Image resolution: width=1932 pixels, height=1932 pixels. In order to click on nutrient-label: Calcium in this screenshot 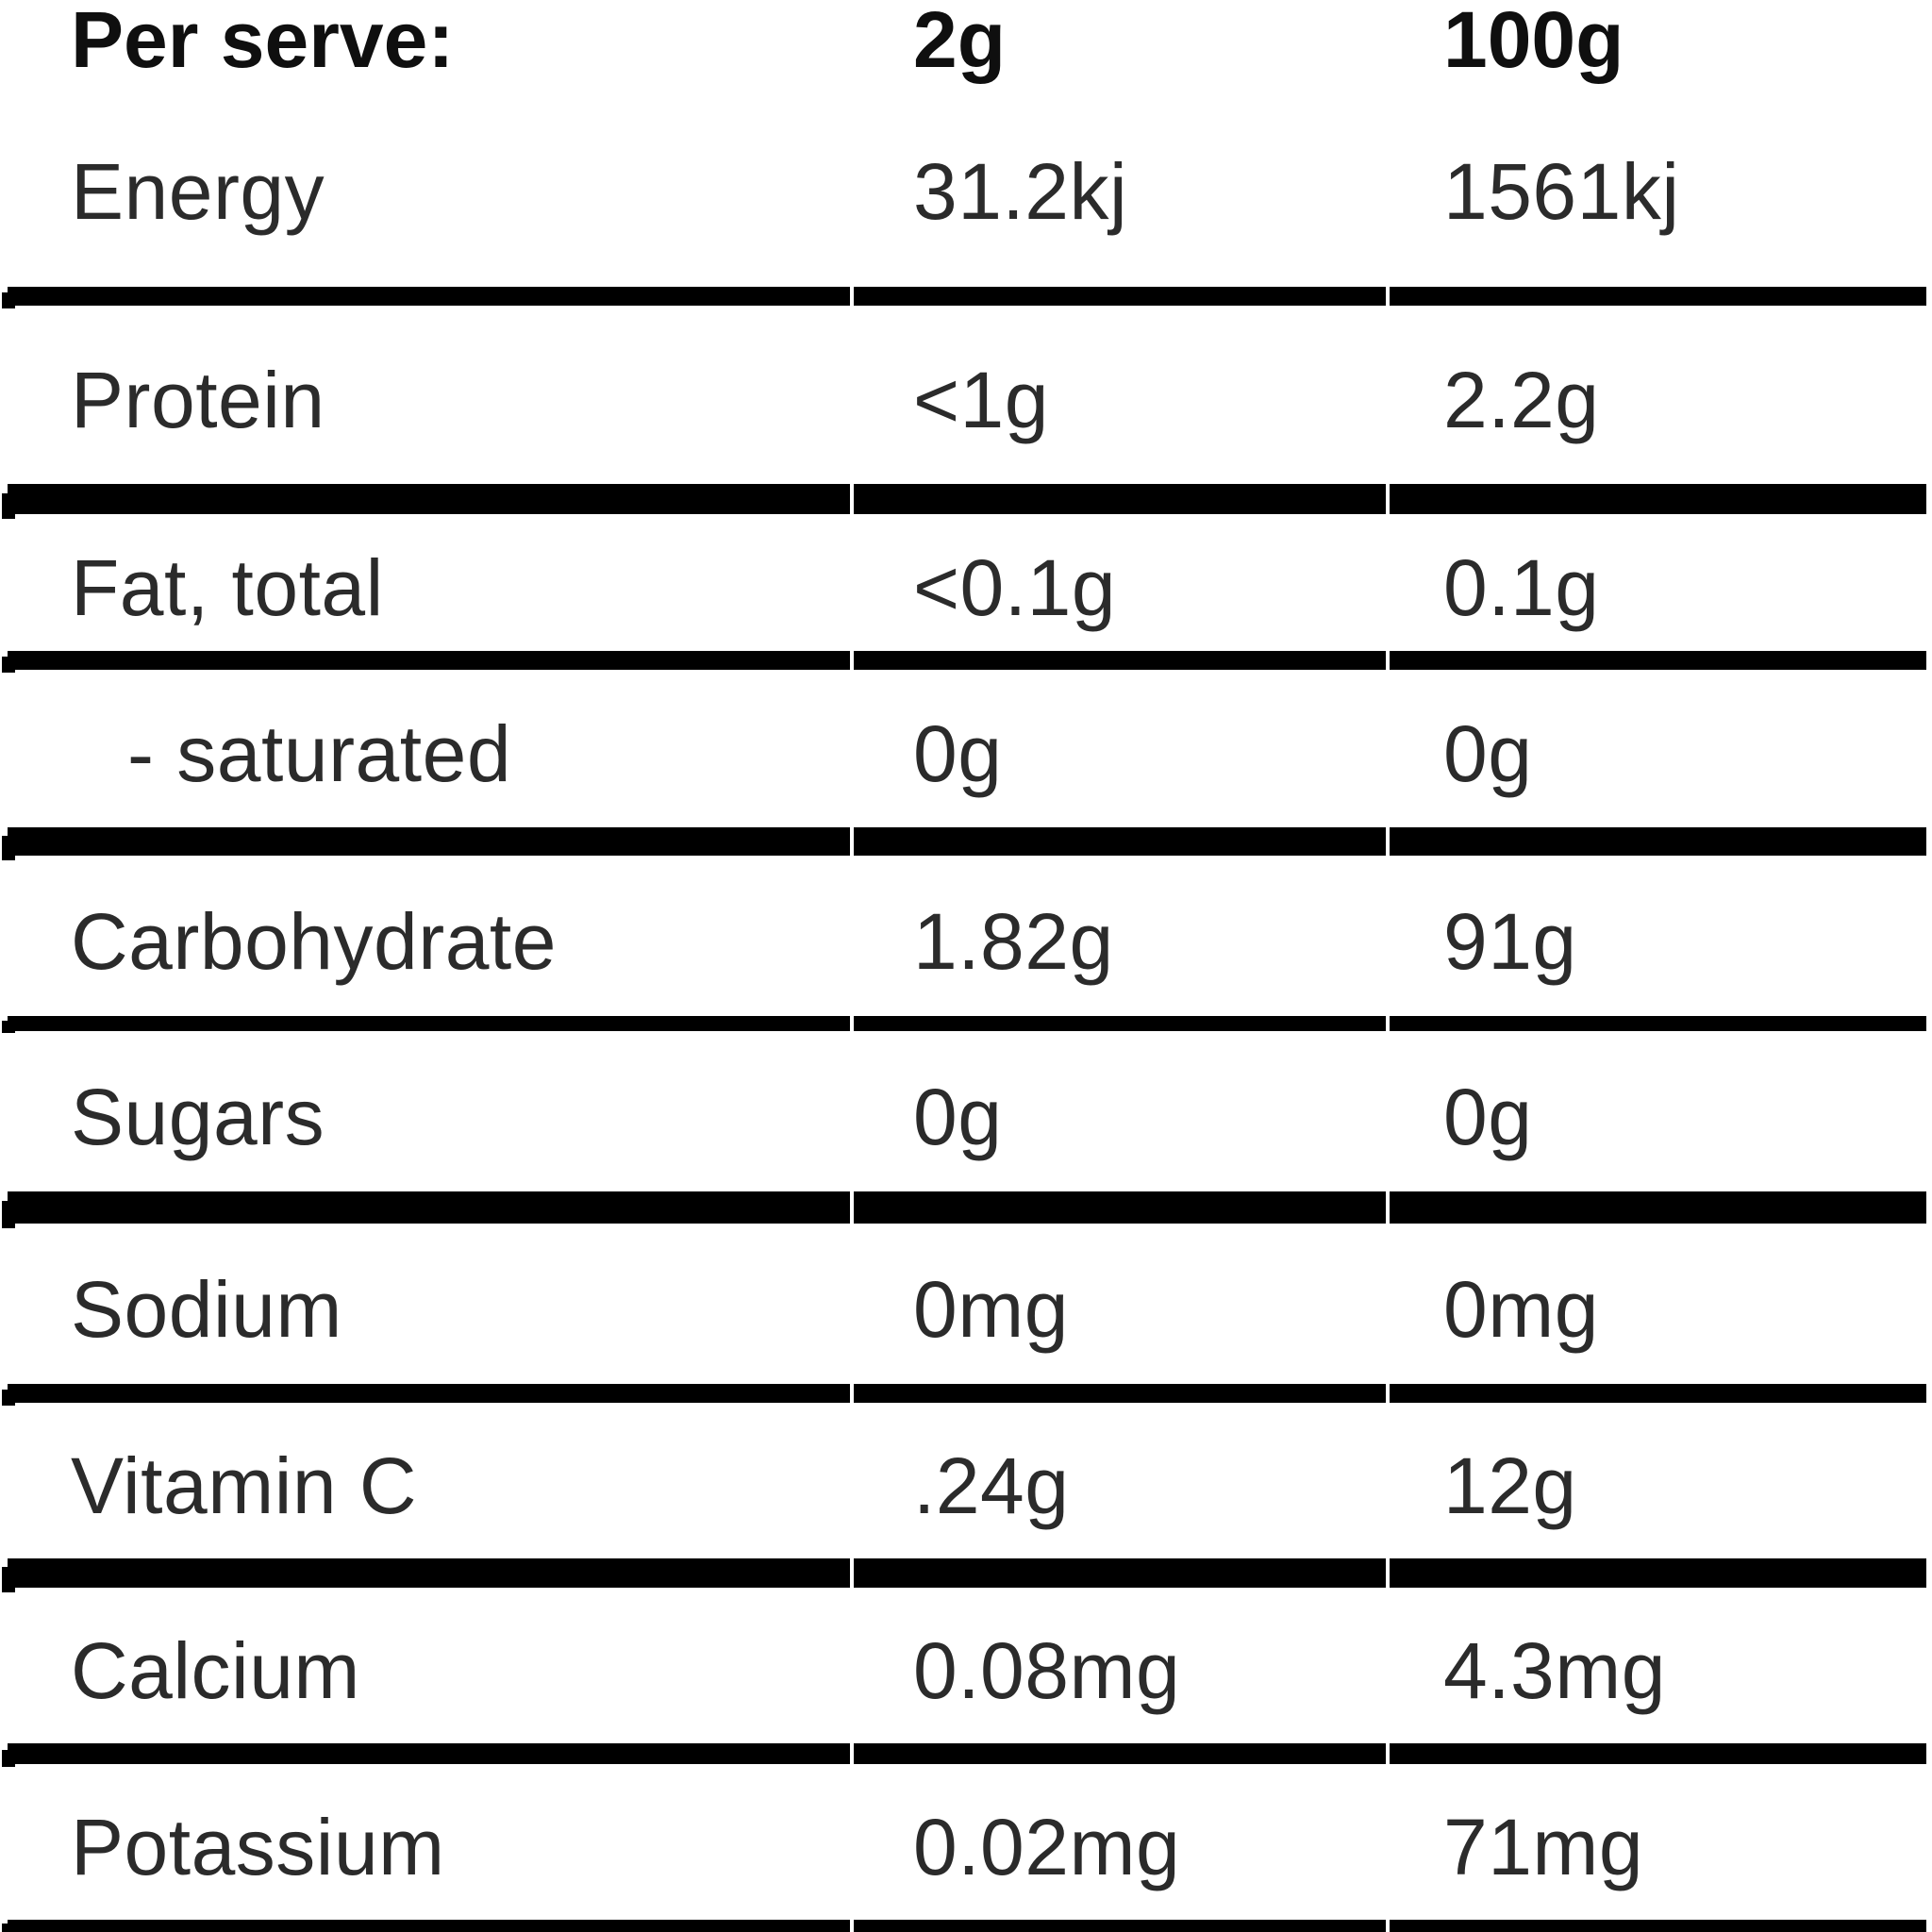, I will do `click(216, 1670)`.